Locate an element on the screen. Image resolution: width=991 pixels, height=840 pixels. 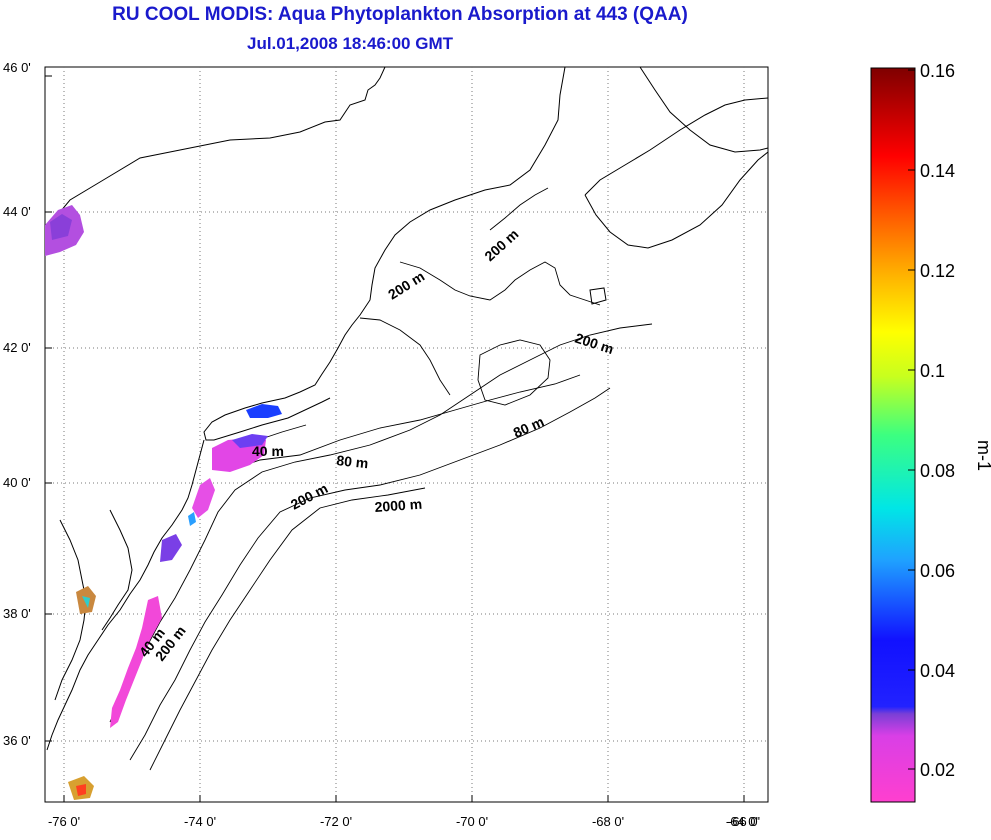
lon-label-76: -76 0' is located at coordinates (64, 821).